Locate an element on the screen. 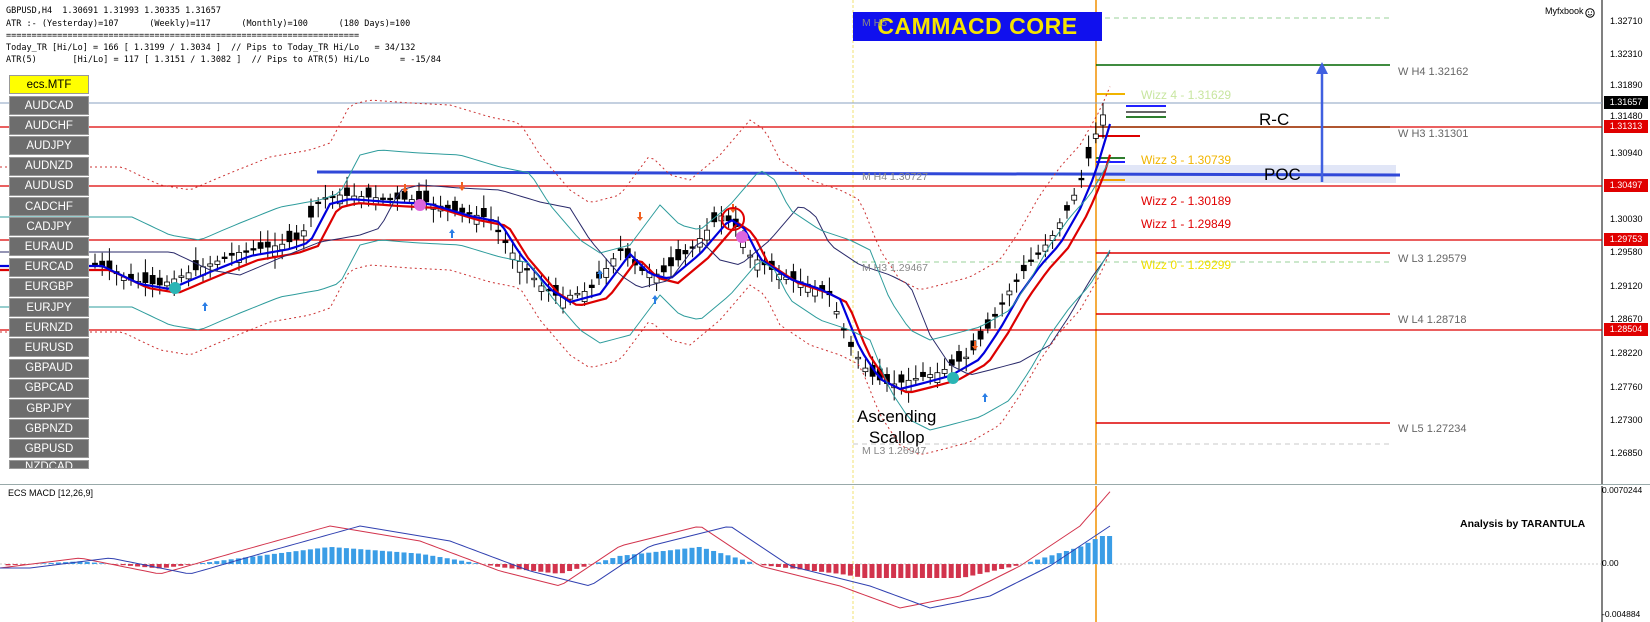  macd-signal-line is located at coordinates (555, 550).